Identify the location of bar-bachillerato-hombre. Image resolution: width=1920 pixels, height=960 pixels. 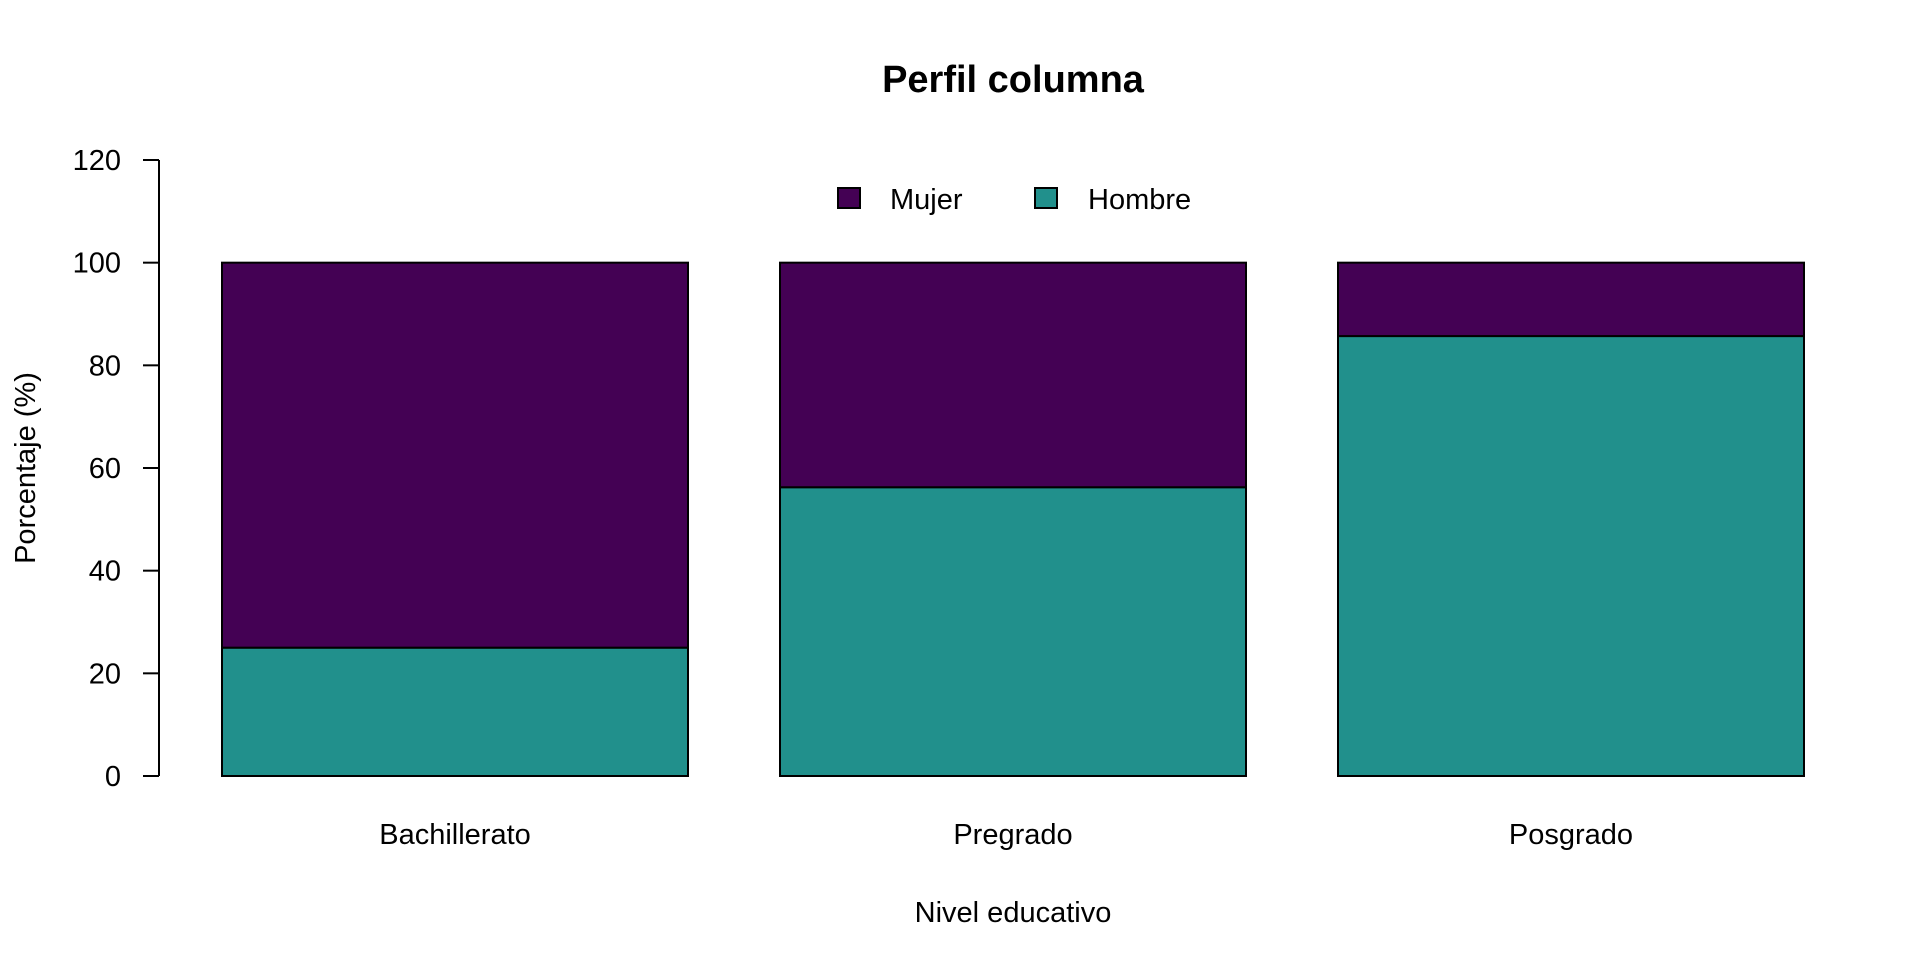
(455, 712).